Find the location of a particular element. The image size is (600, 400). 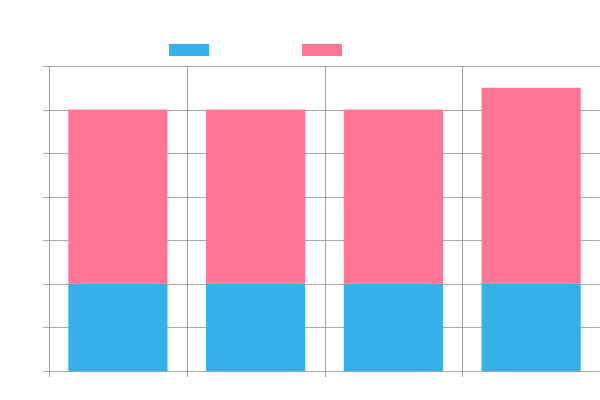

bar-series2-cat3 is located at coordinates (393, 196).